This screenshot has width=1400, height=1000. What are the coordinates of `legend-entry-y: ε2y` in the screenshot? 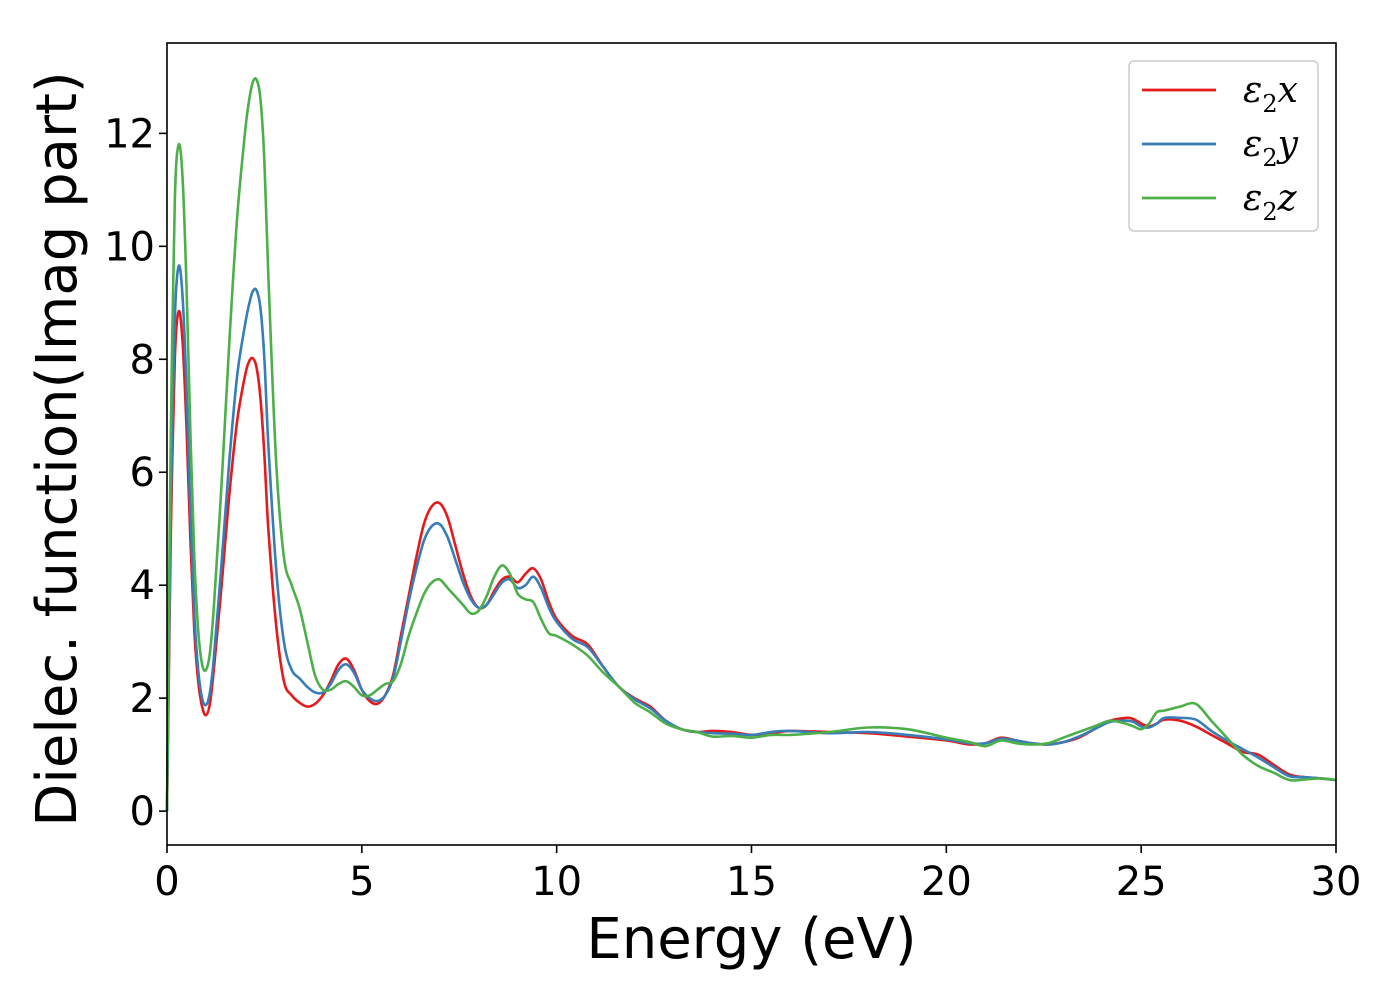 It's located at (1271, 148).